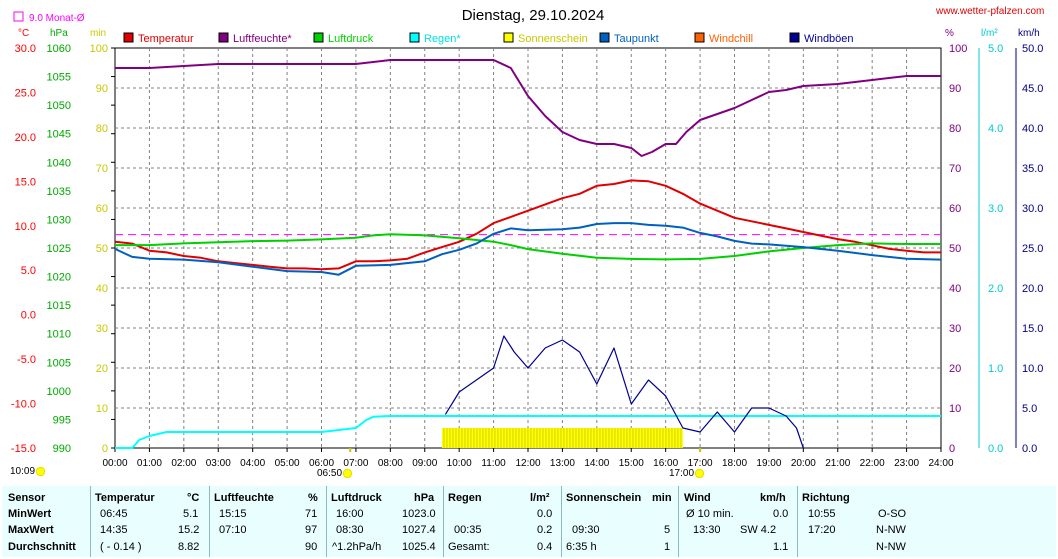 This screenshot has width=1058, height=559. I want to click on humidity-tick-label: 80, so click(955, 129).